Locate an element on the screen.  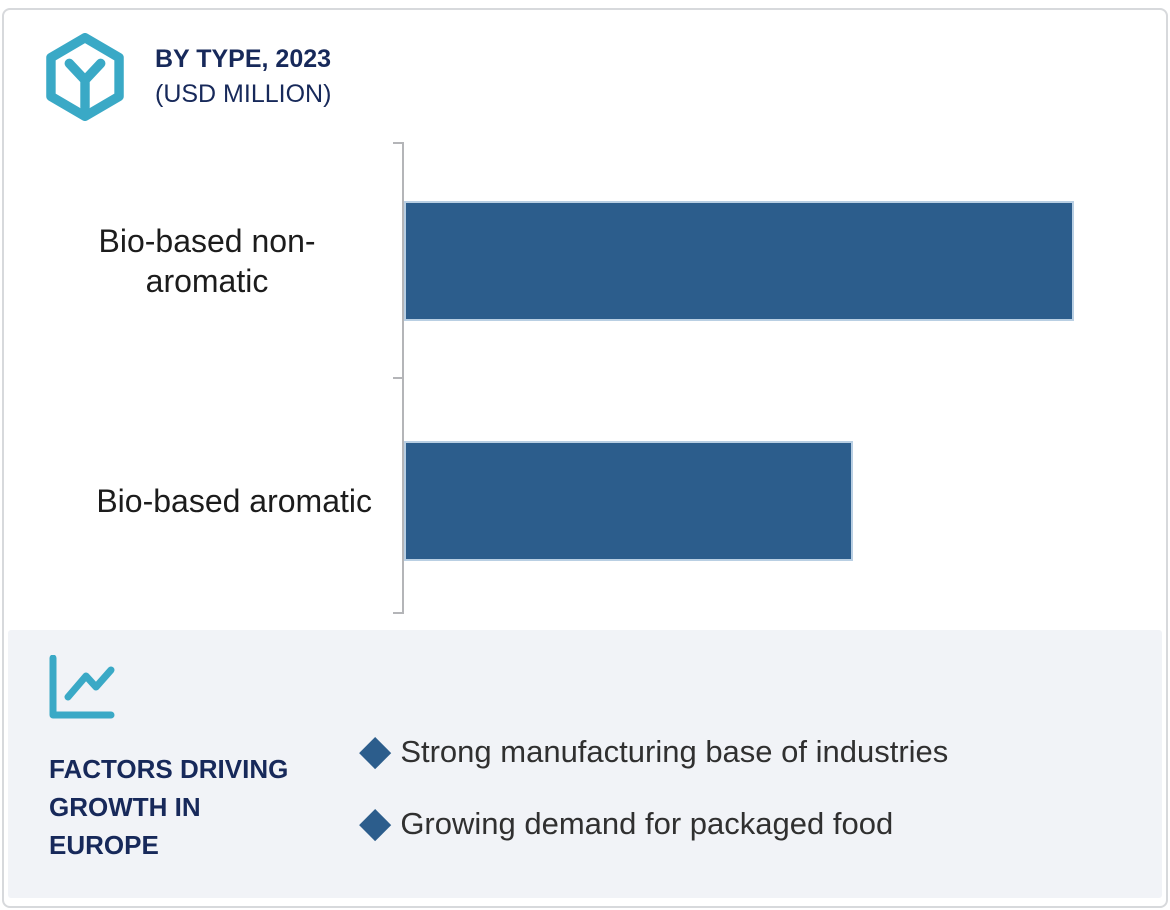
chart-title-line1: BY TYPE, 2023 is located at coordinates (243, 59).